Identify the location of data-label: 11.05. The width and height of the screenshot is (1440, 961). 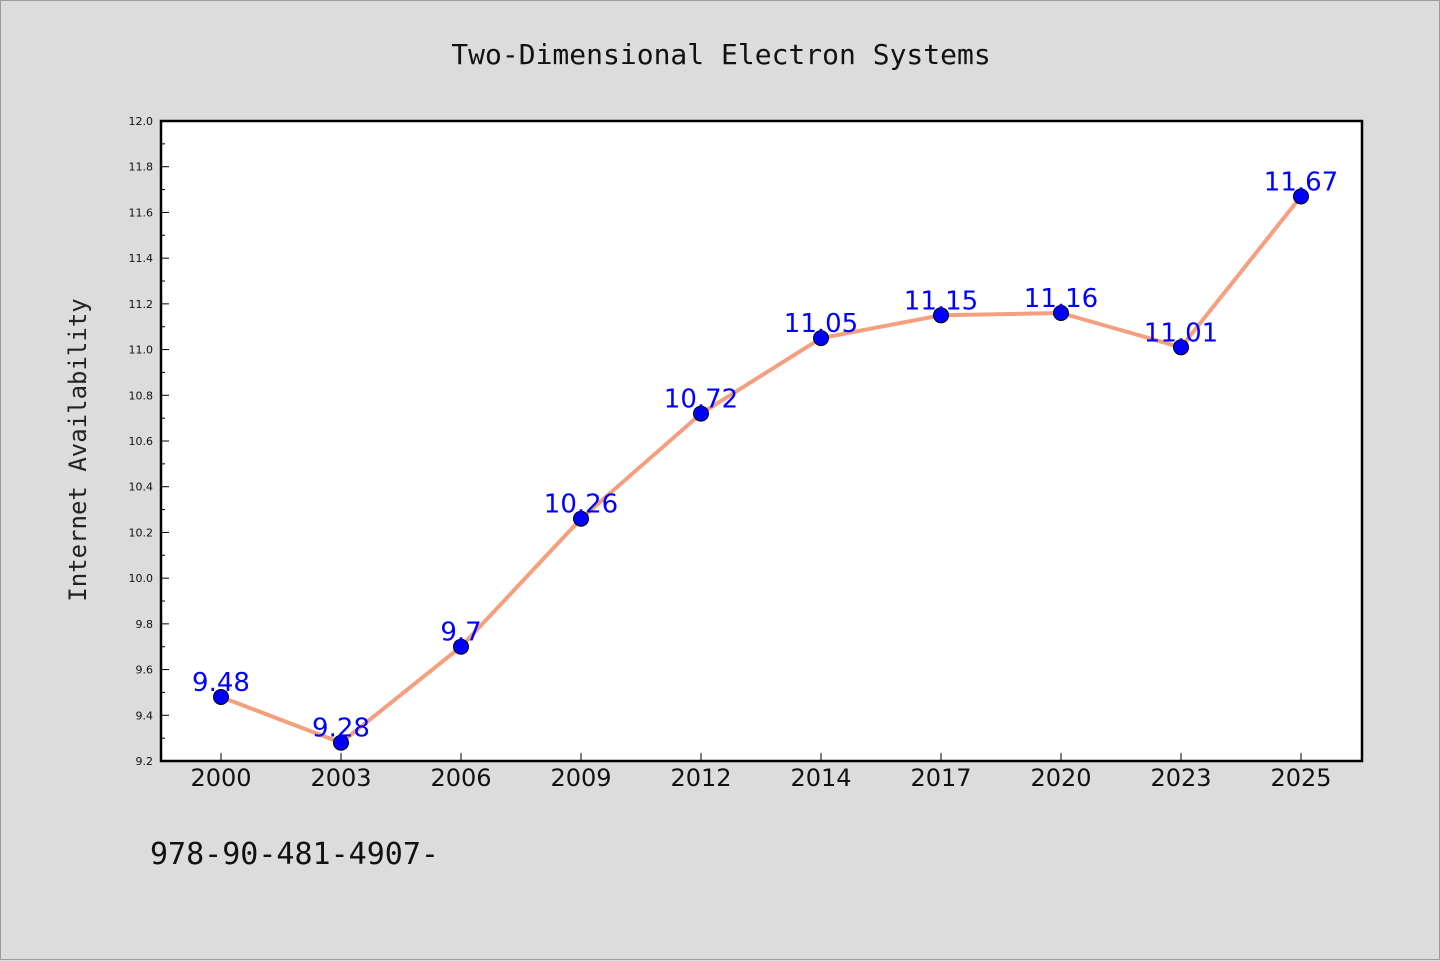
(821, 324).